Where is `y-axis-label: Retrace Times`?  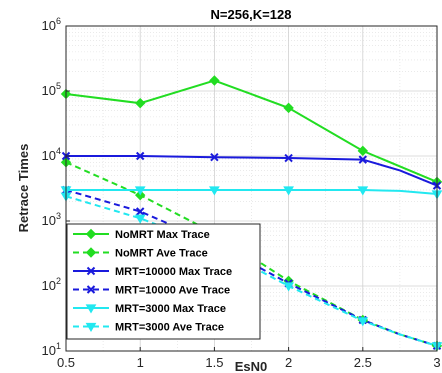 y-axis-label: Retrace Times is located at coordinates (23, 188).